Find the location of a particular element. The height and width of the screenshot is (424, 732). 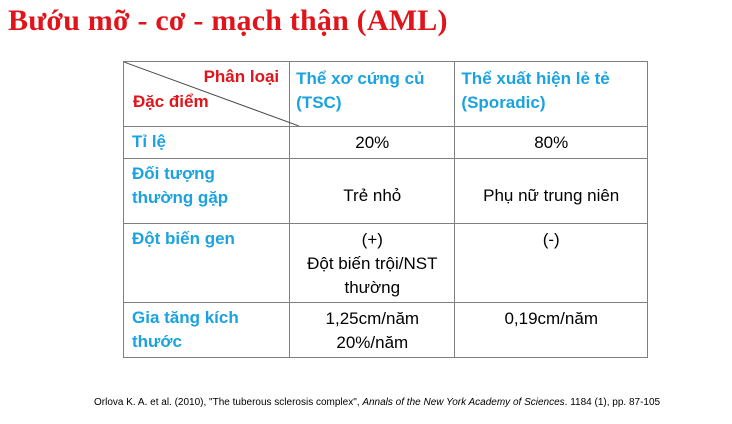

cell-sporadic: Phụ nữ trung niên is located at coordinates (551, 191).